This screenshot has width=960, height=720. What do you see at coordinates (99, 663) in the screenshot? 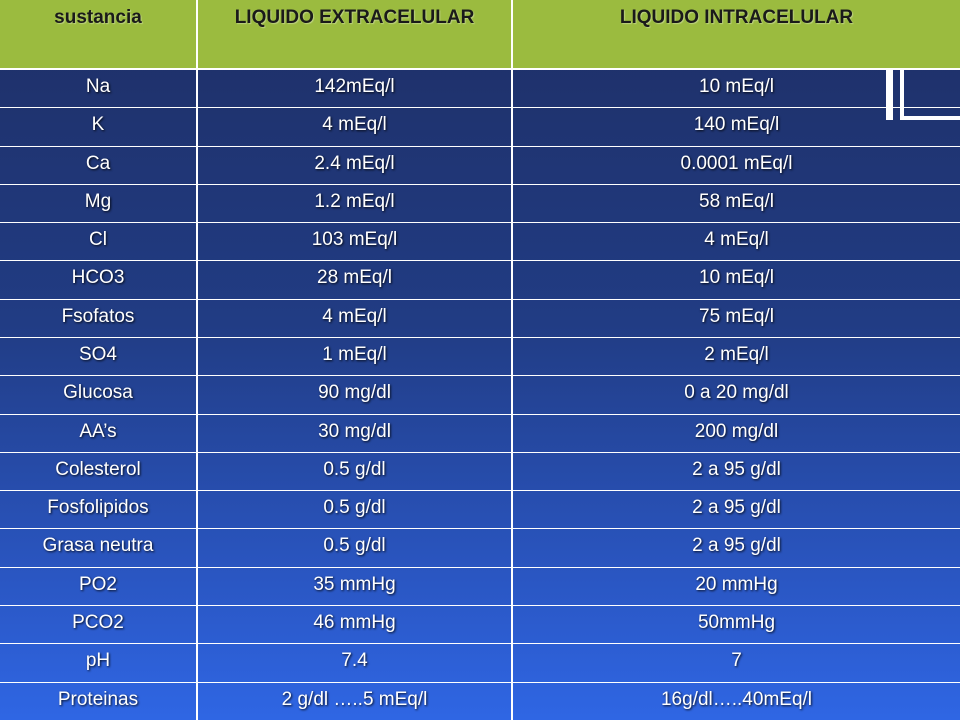
I see `cell-substance: pH` at bounding box center [99, 663].